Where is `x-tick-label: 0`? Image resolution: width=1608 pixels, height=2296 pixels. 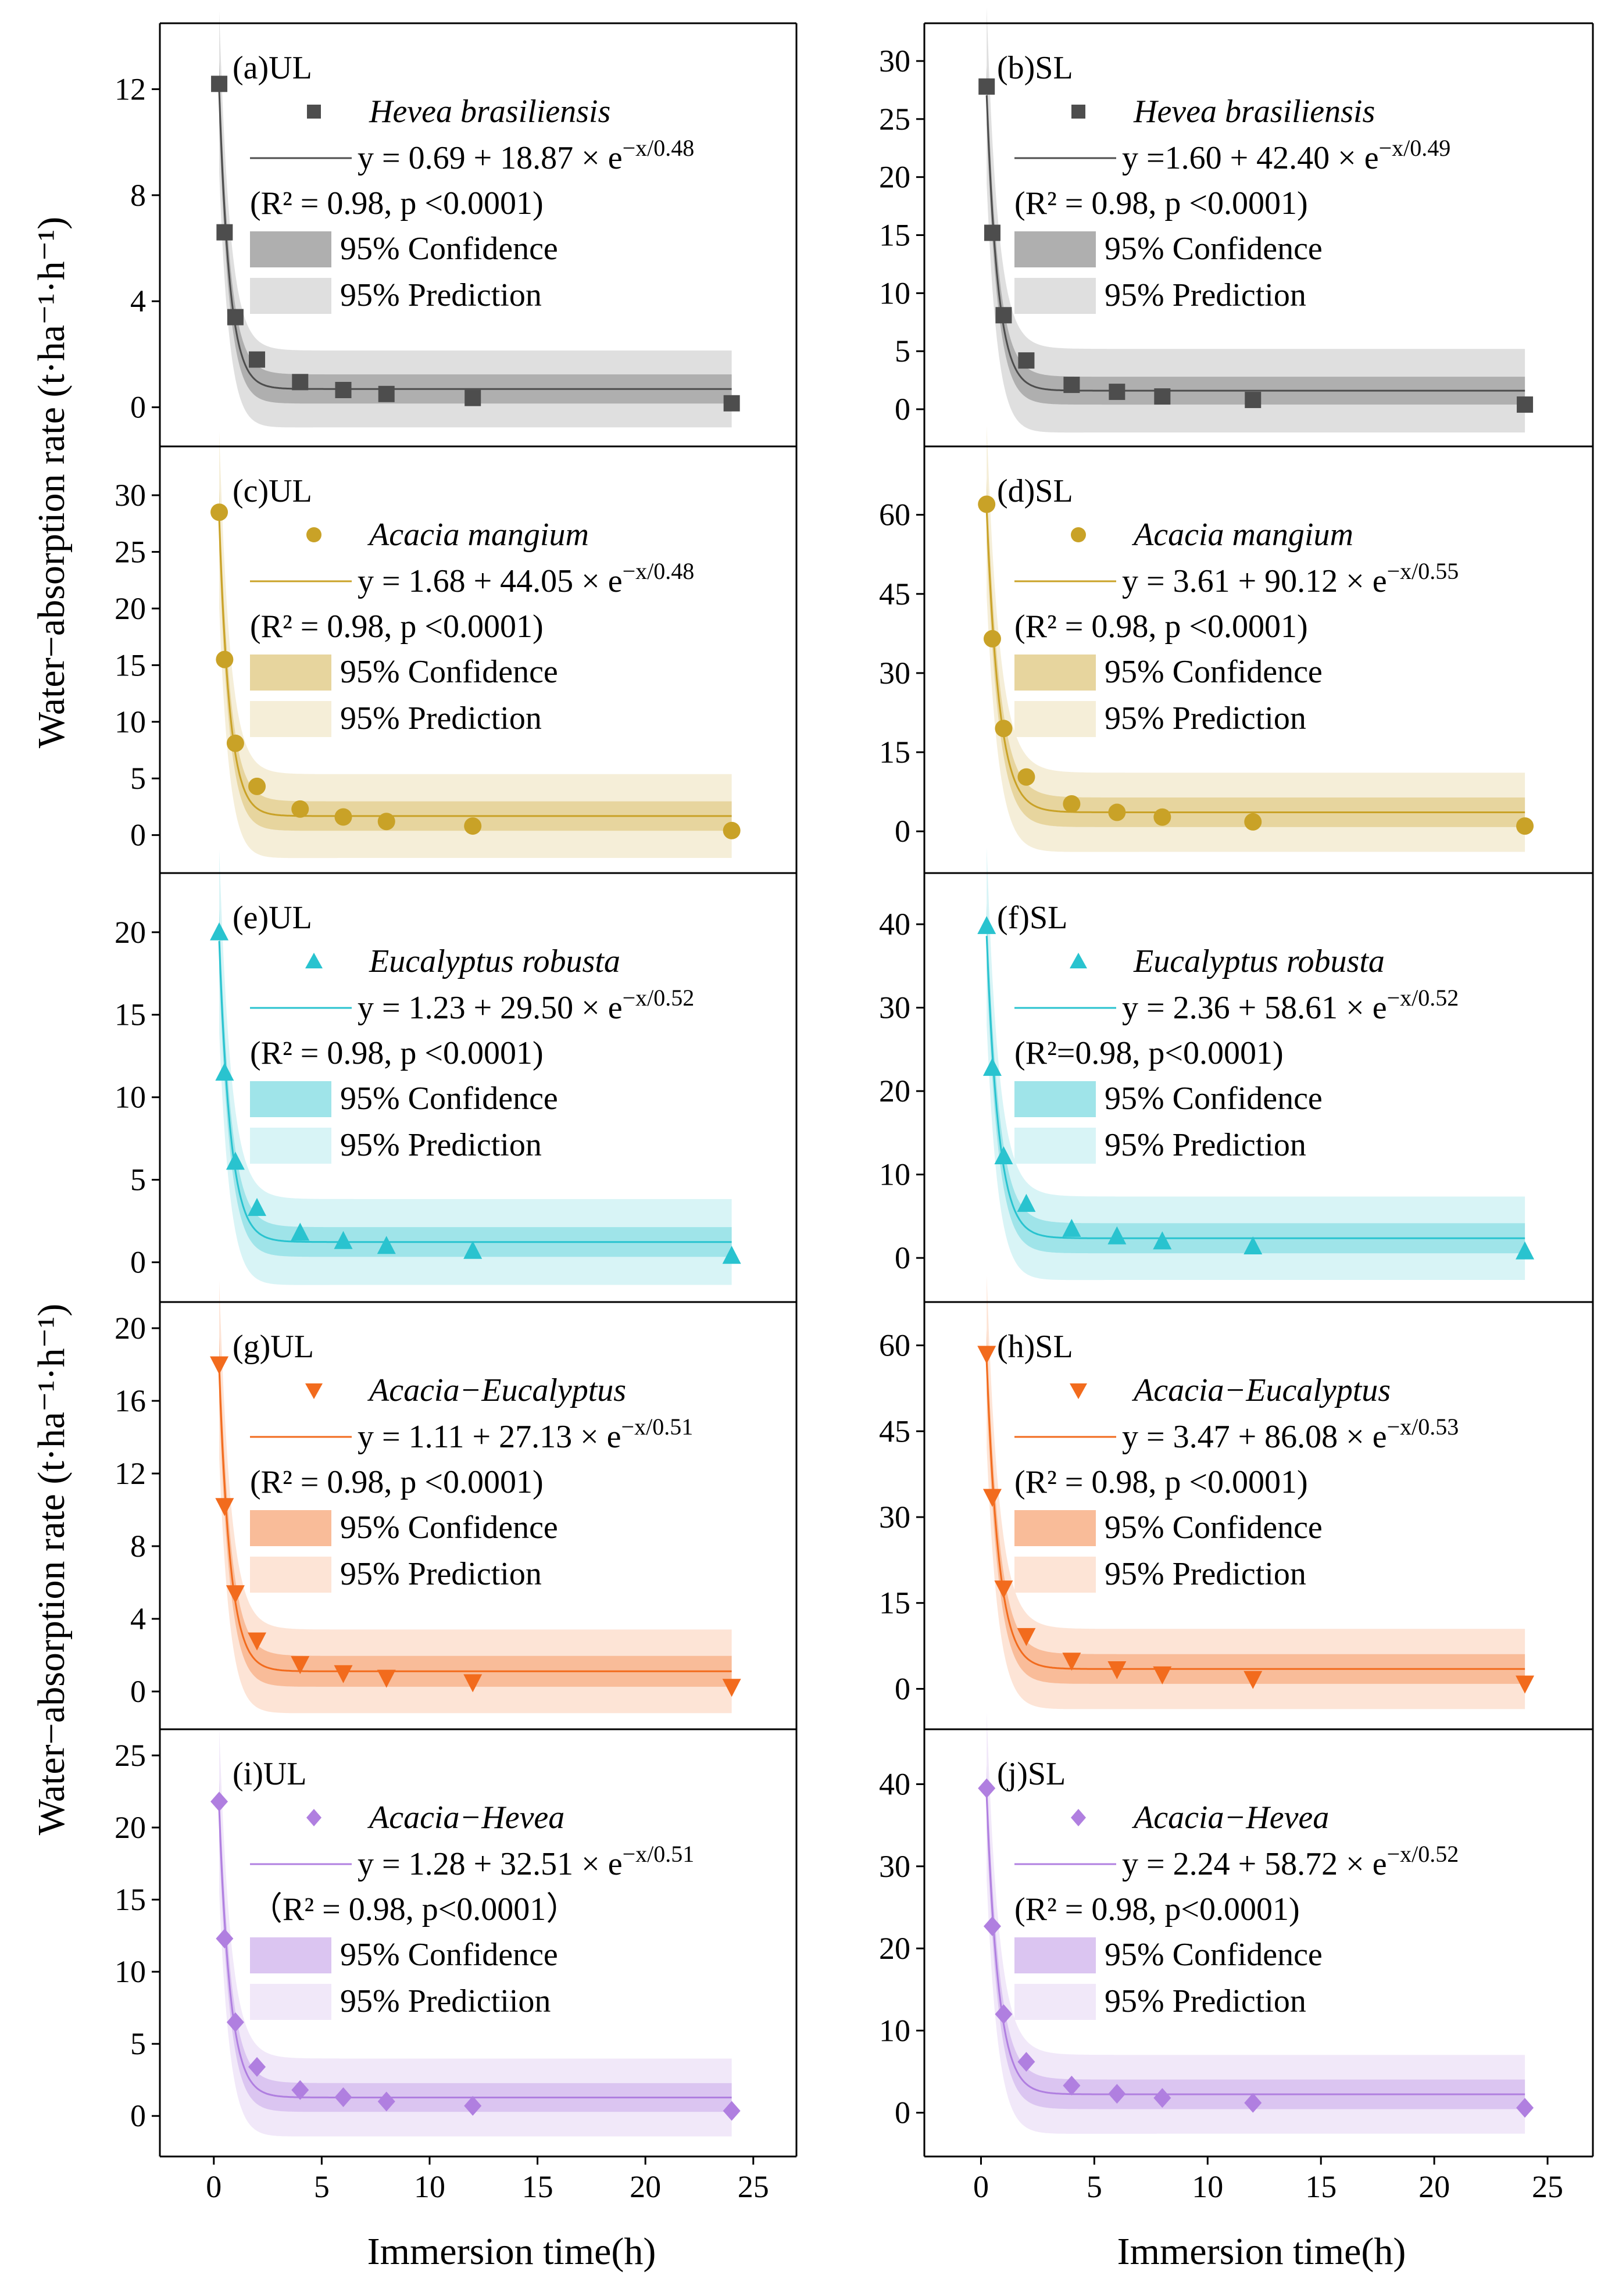
x-tick-label: 0 is located at coordinates (981, 2186).